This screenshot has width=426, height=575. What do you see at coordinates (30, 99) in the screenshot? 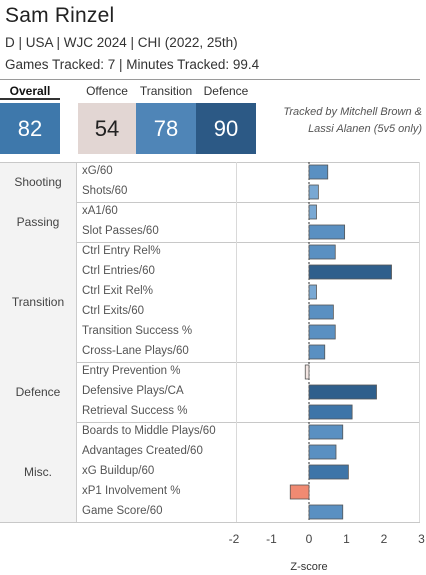
I see `overall-underline` at bounding box center [30, 99].